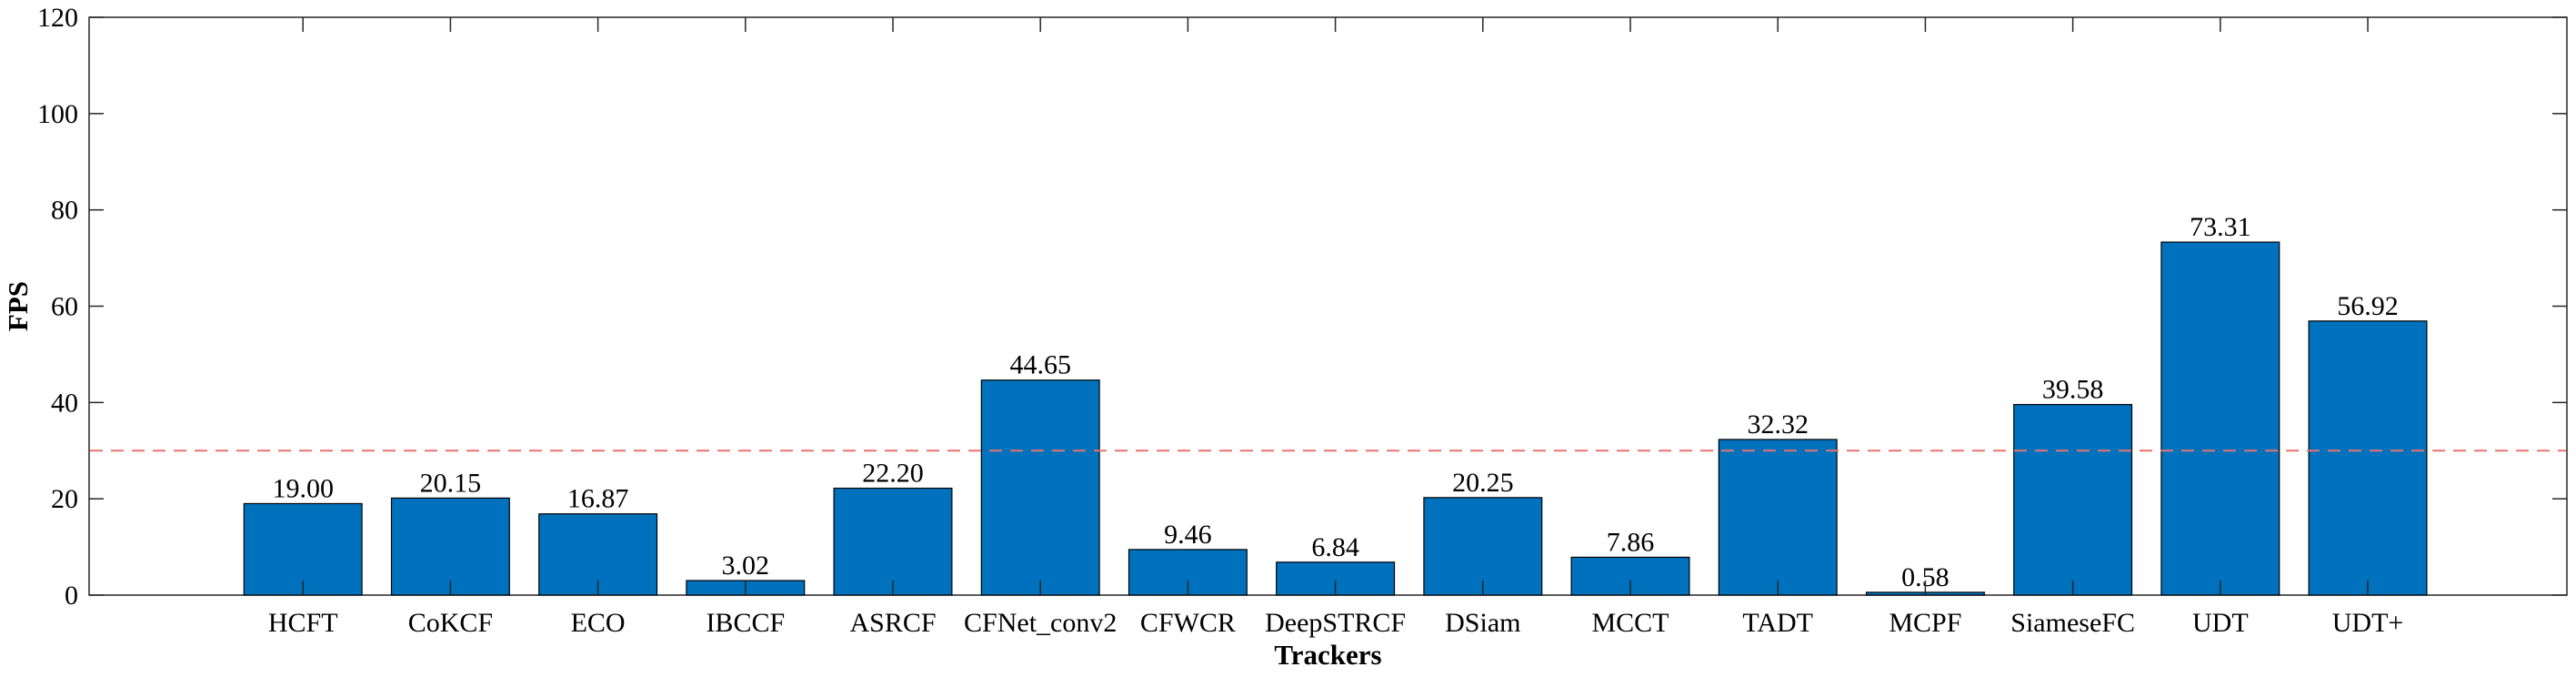 The image size is (2576, 677). Describe the element at coordinates (2220, 623) in the screenshot. I see `x-tick-label: UDT` at that location.